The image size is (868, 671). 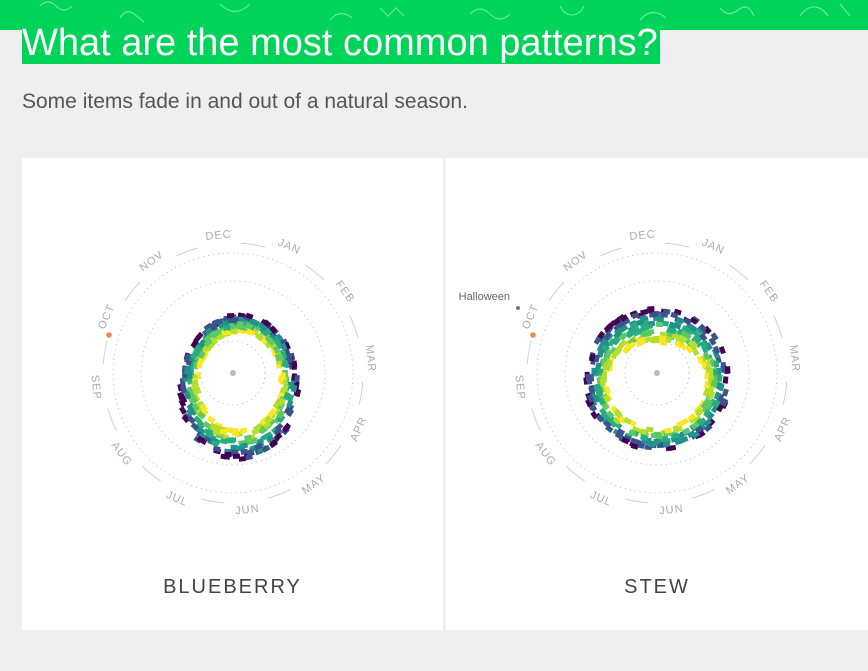 I want to click on month-tick-label: FEB, so click(x=345, y=291).